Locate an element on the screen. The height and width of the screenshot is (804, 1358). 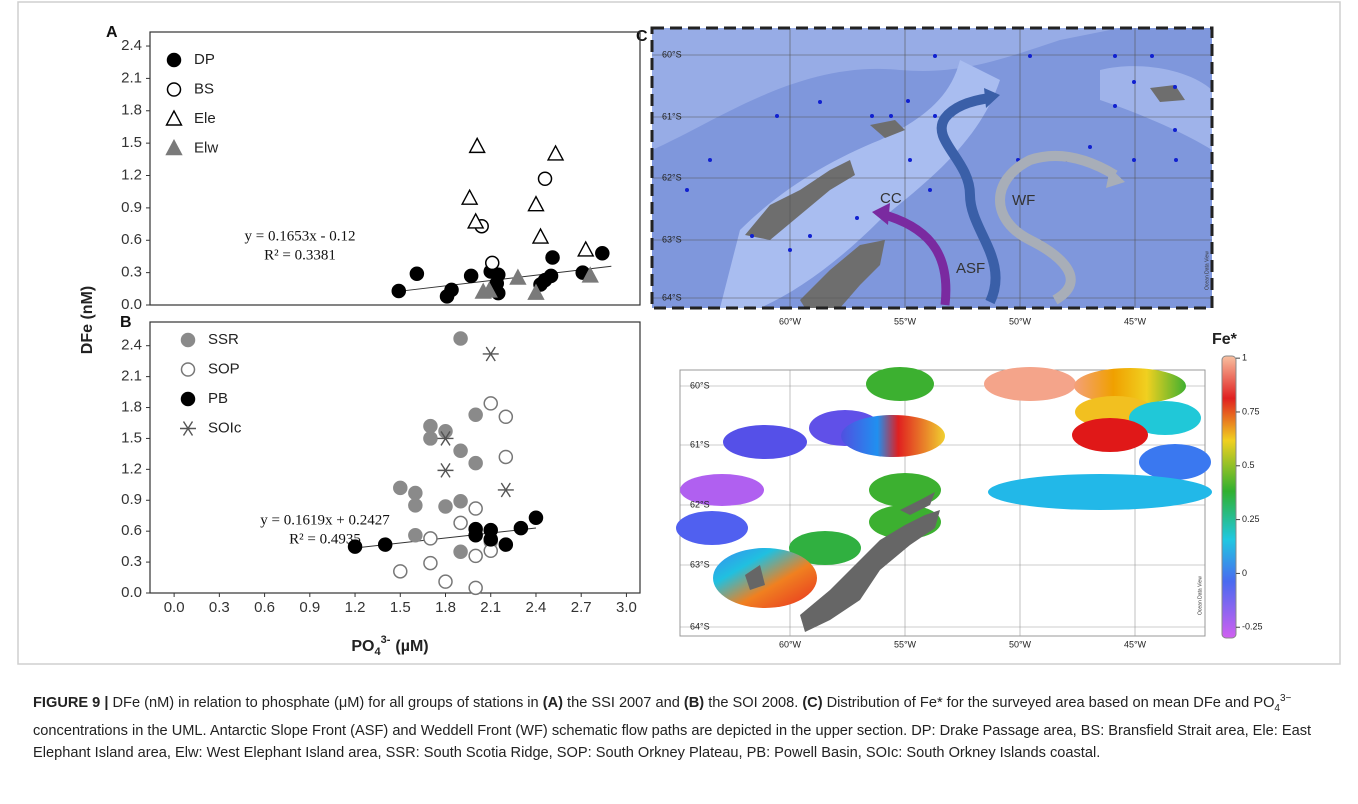
trend-r-squared: R² = 0.3381 is located at coordinates (300, 255).